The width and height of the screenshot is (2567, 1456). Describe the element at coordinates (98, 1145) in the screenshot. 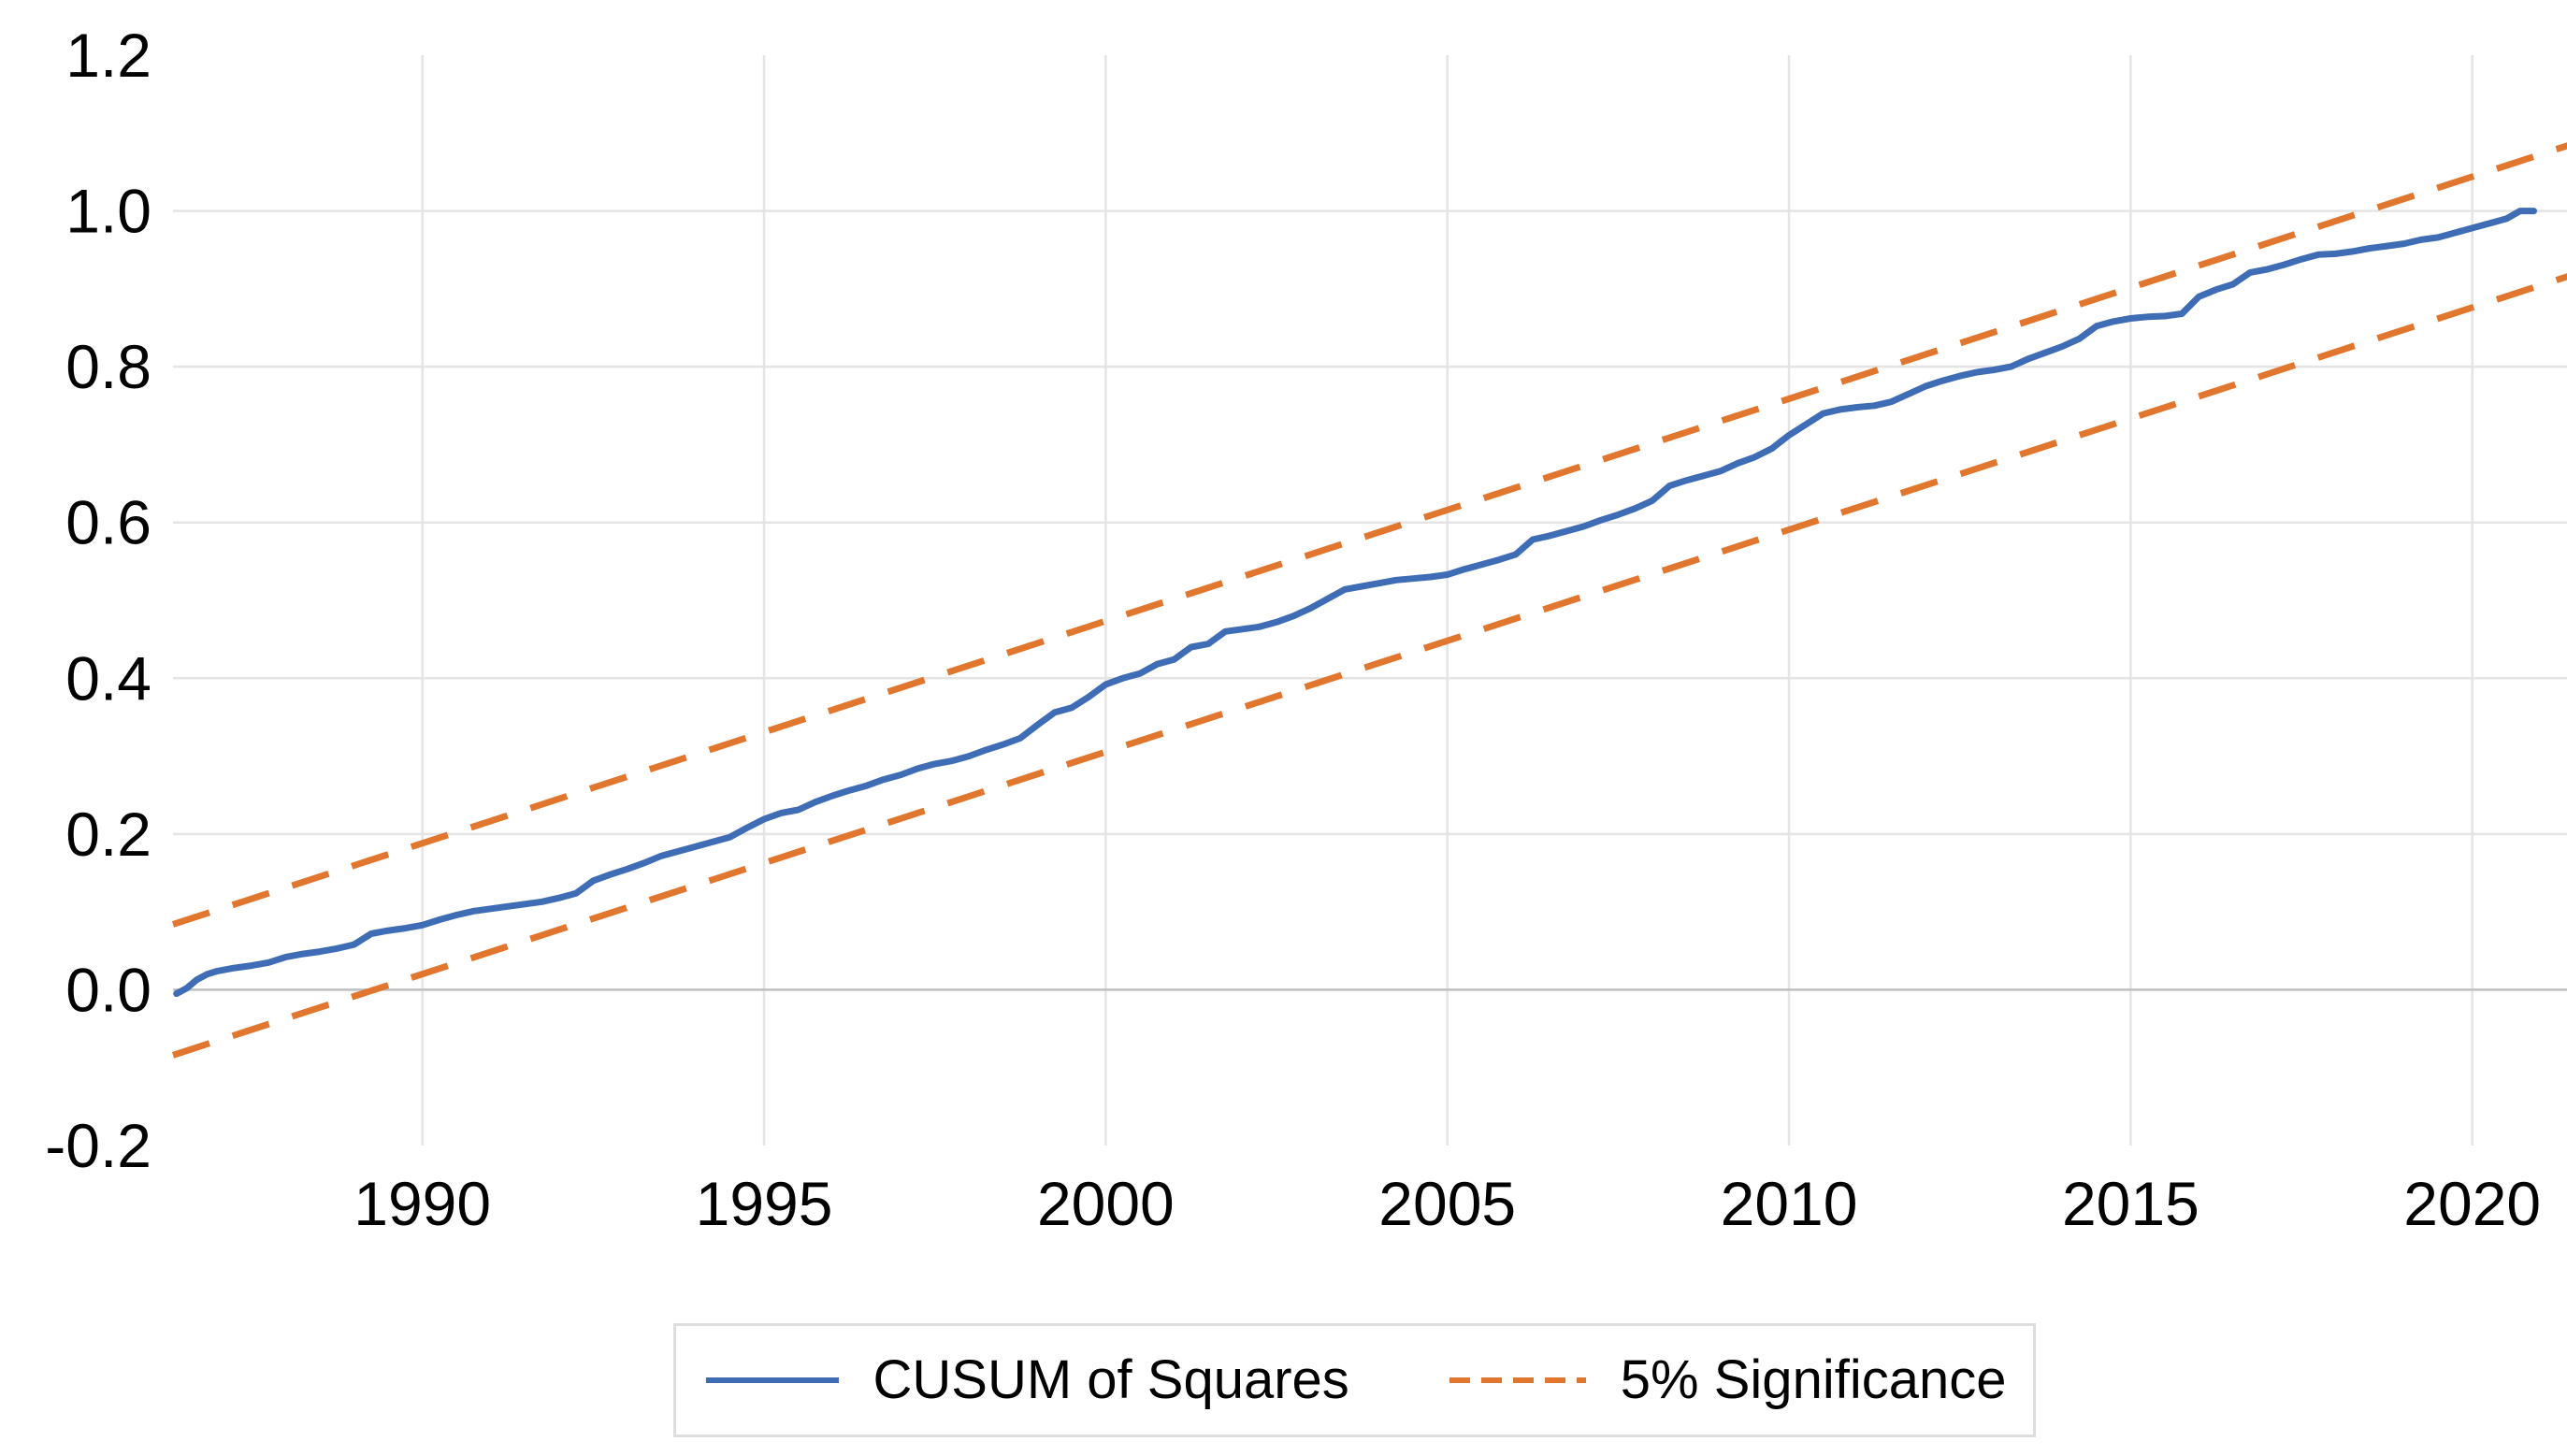

I see `y-tick-label-m0p2: -0.2` at that location.